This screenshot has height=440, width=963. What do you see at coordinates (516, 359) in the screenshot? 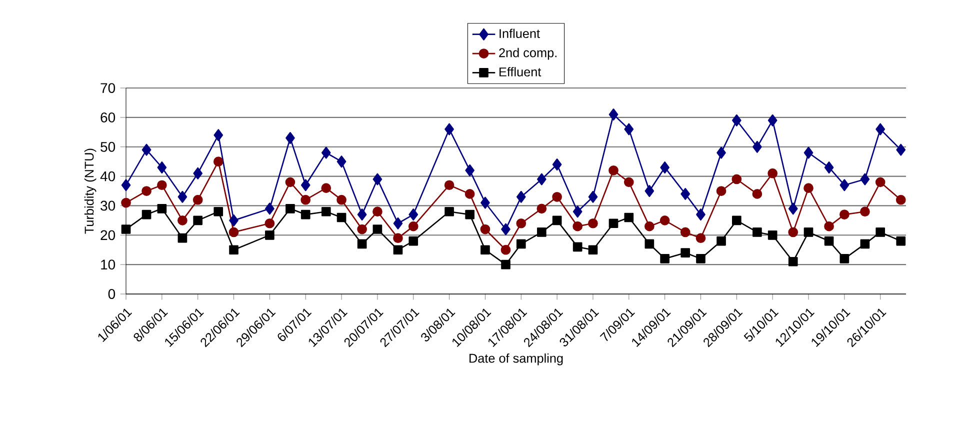
I see `x-axis-title: Date of sampling` at bounding box center [516, 359].